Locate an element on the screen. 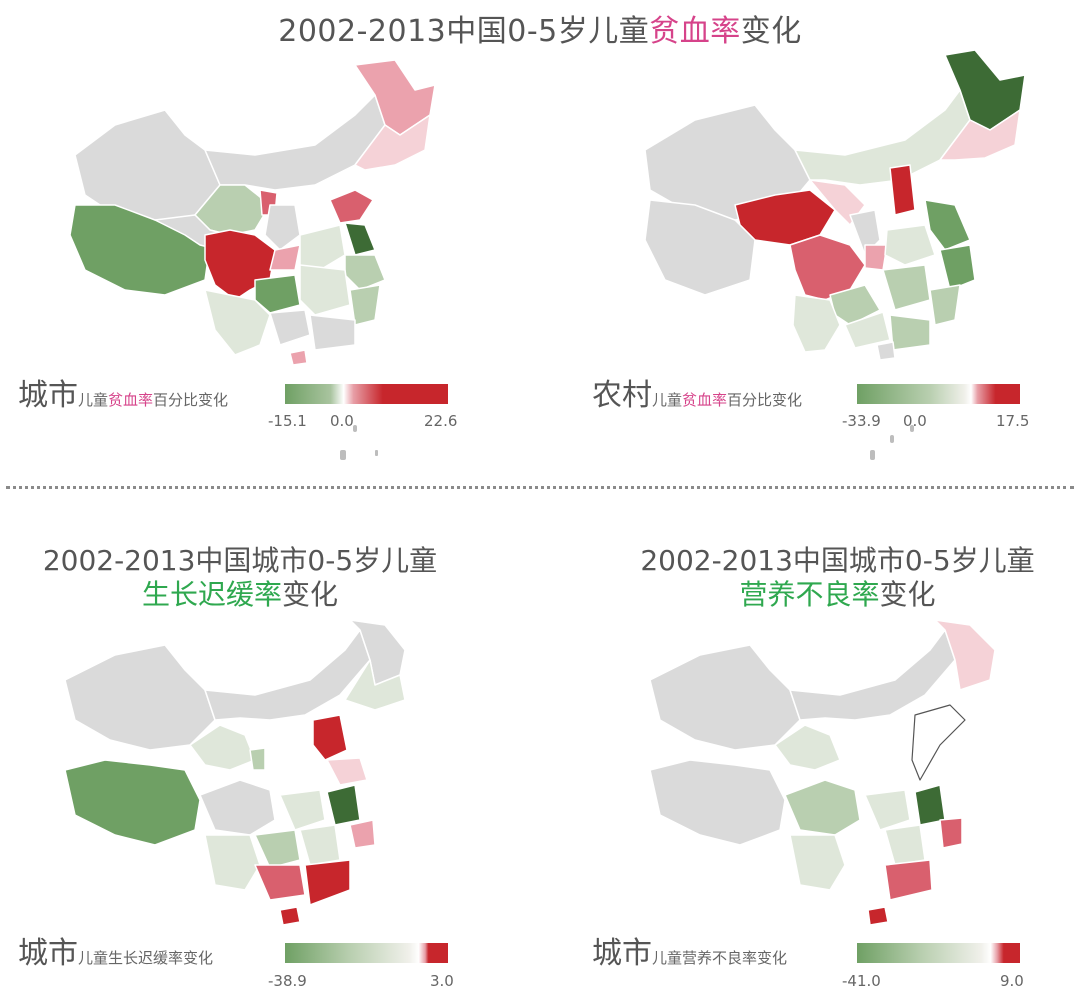 This screenshot has height=1008, width=1080. rural-anemia-legend-suffix: 百分比变化 is located at coordinates (765, 400).